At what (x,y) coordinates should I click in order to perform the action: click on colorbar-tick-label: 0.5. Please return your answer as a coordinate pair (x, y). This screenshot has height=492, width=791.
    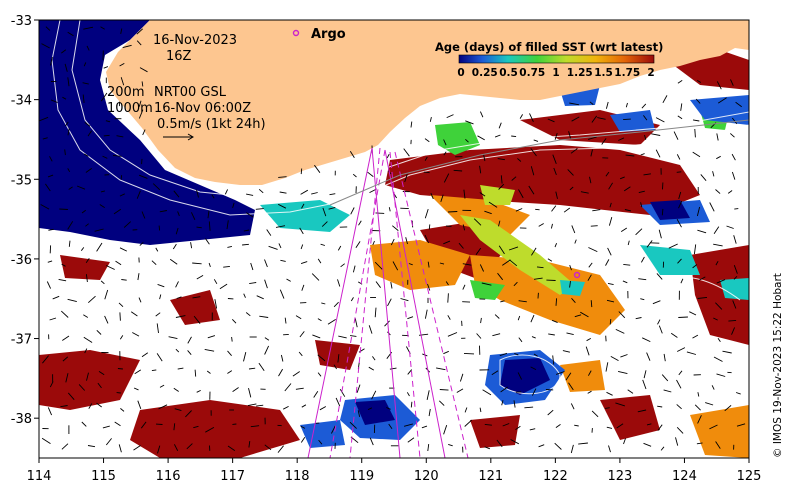
    Looking at the image, I should click on (508, 73).